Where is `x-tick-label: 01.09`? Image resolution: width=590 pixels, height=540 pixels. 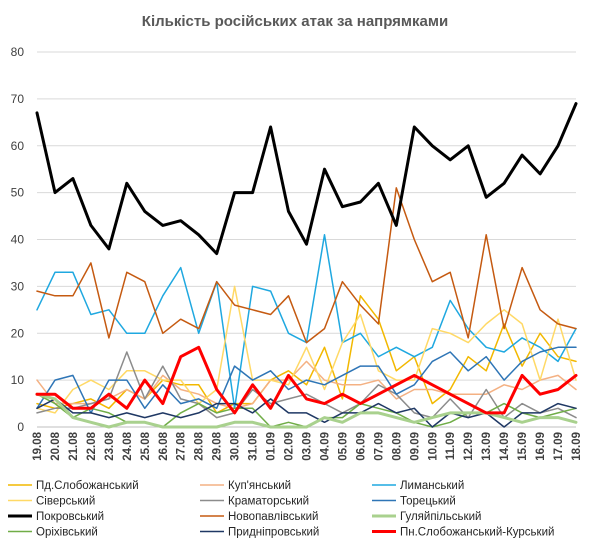 x-tick-label: 01.09 is located at coordinates (272, 446).